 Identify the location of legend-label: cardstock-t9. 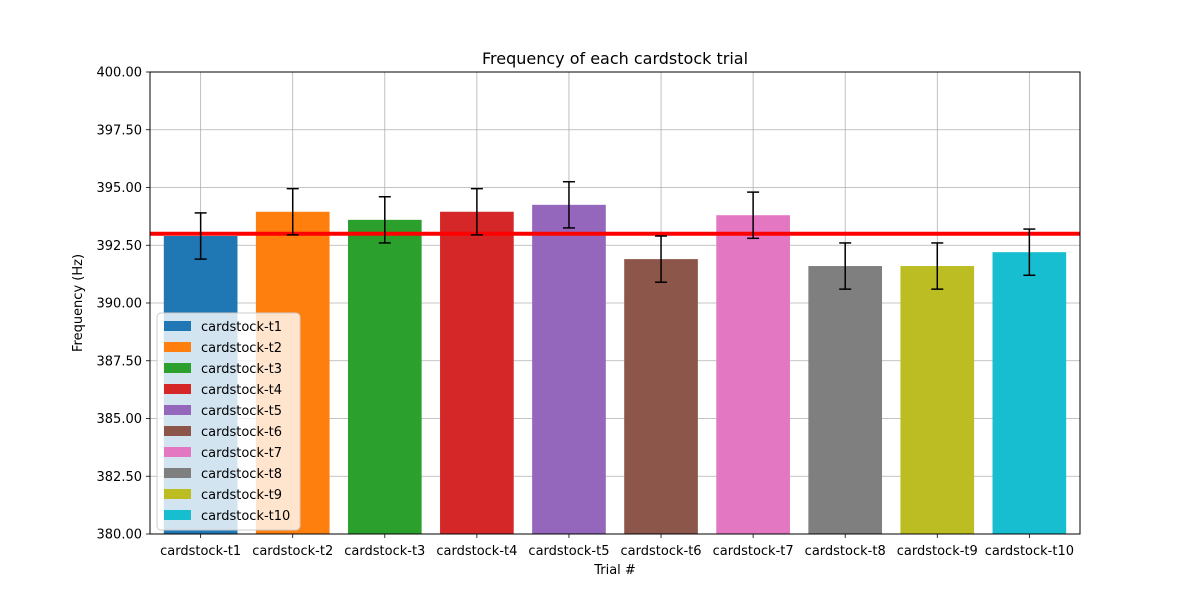
(241, 495).